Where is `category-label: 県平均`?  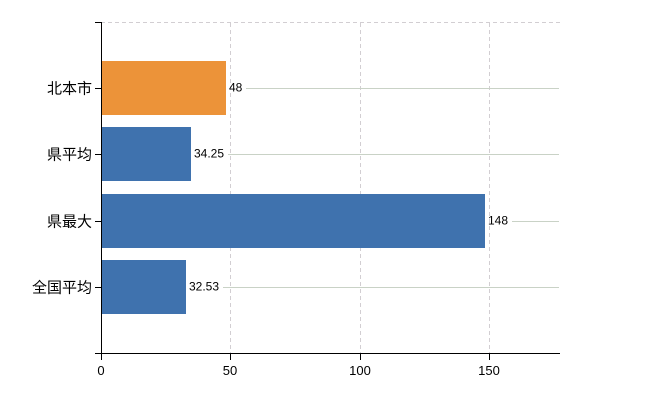
category-label: 県平均 is located at coordinates (69, 155).